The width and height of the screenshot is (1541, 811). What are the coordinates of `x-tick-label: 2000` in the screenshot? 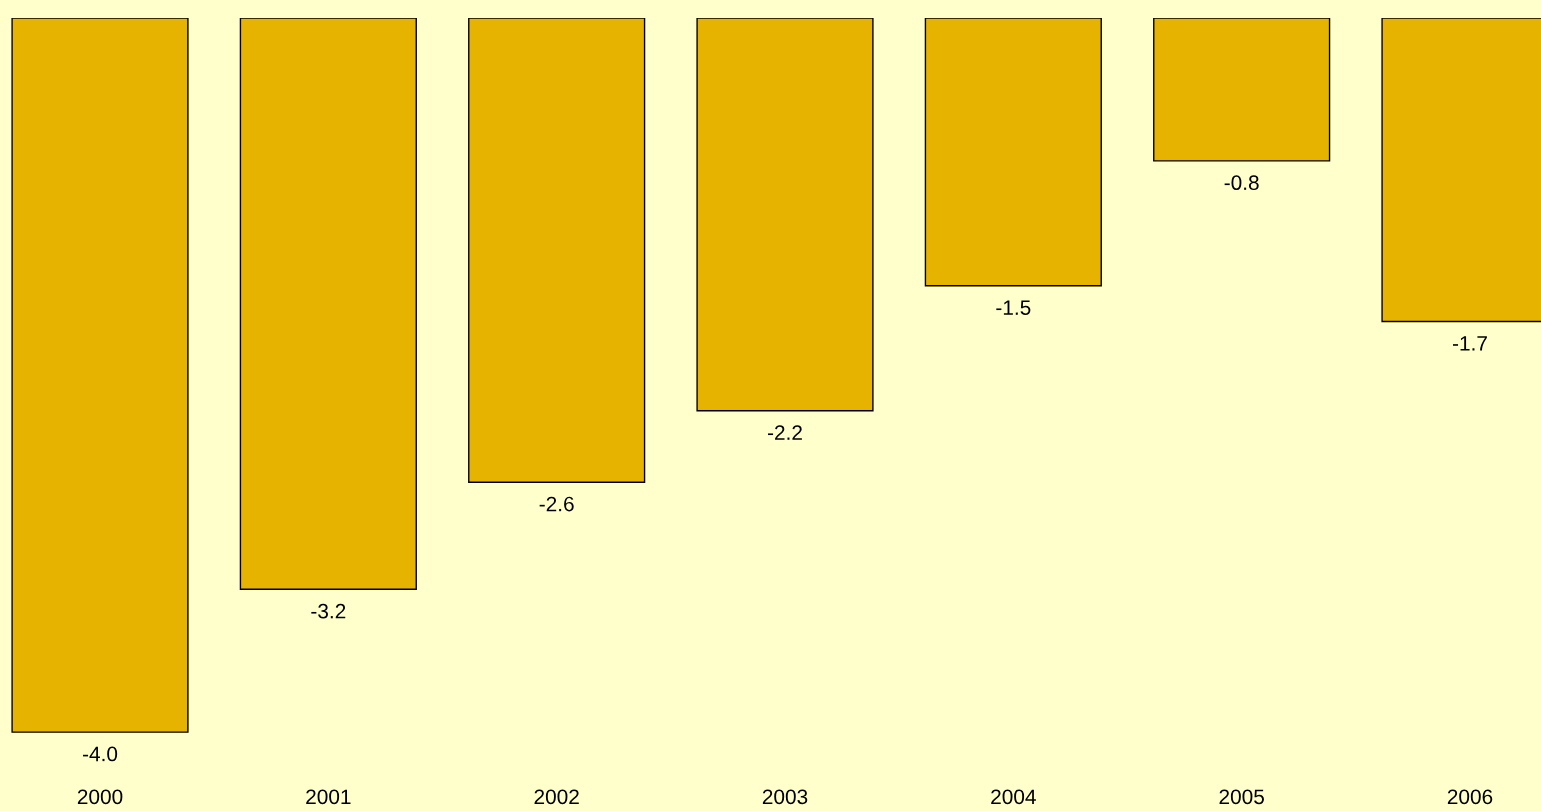 It's located at (100, 797).